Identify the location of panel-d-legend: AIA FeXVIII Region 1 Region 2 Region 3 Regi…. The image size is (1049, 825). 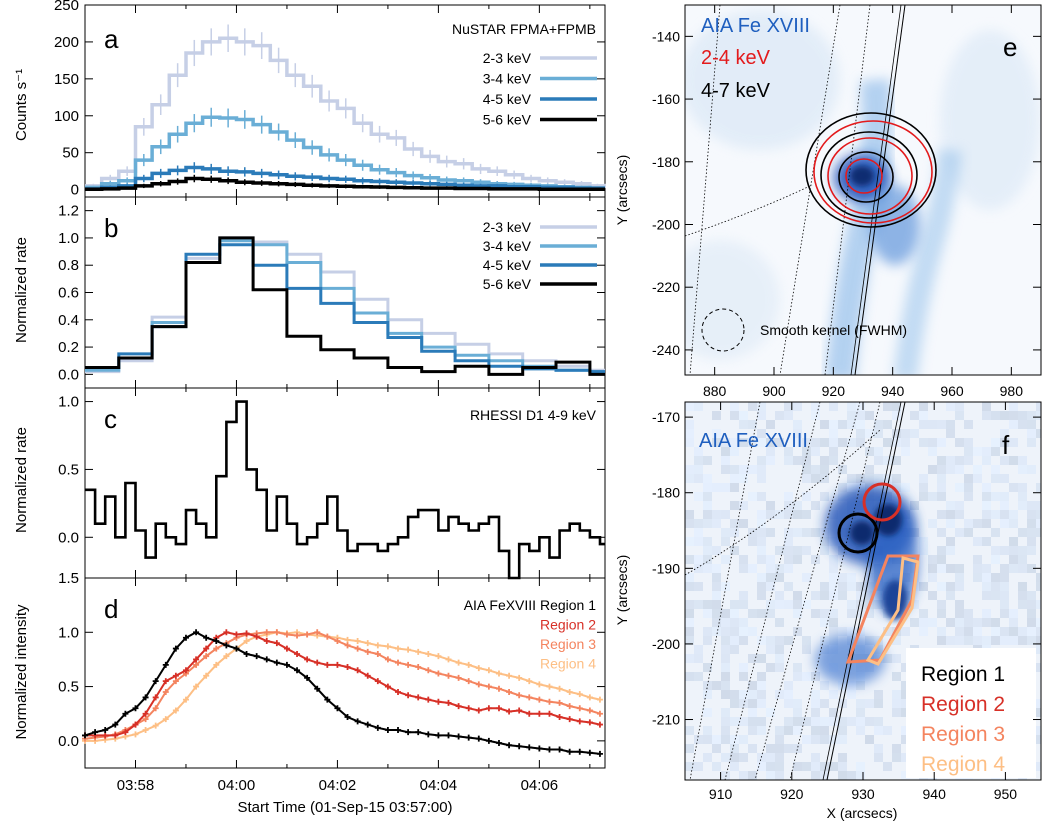
(530, 634).